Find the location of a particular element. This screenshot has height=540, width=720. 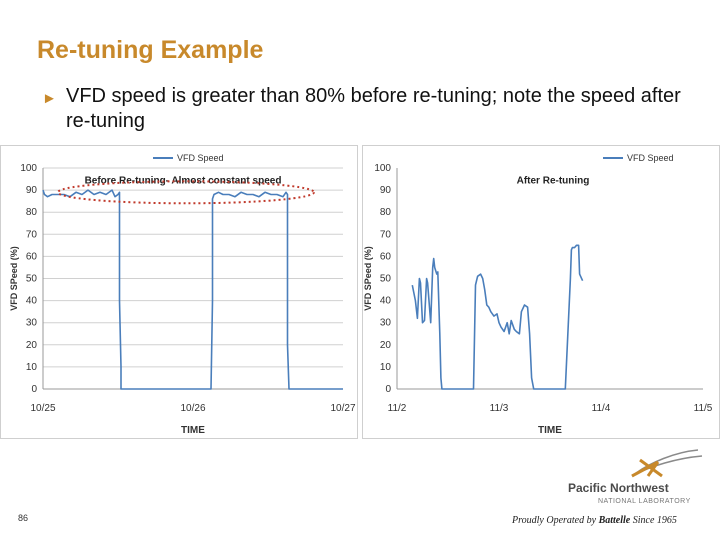

tagline-prefix: Proudly Operated by is located at coordinates (555, 520).